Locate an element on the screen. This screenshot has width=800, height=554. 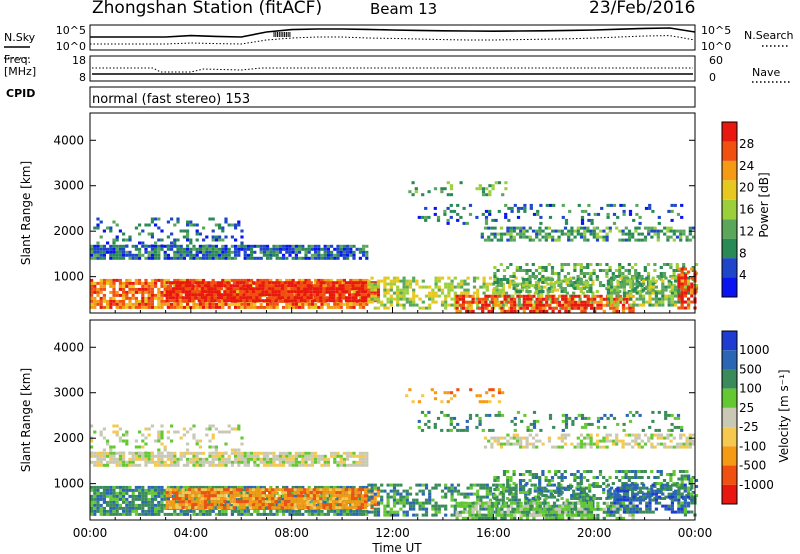
cpid-label: CPID is located at coordinates (21, 93).